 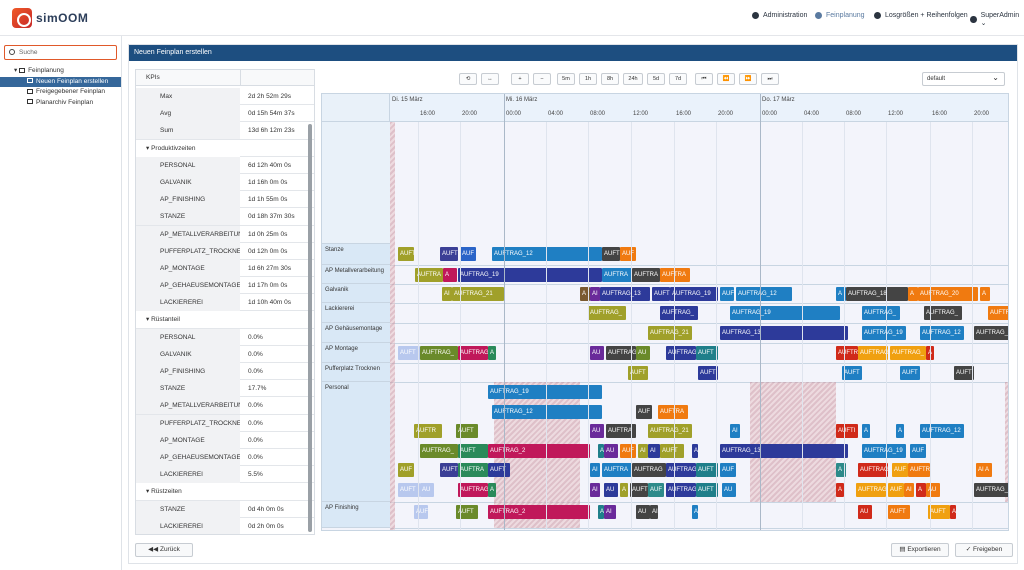 What do you see at coordinates (678, 79) in the screenshot?
I see `toolbar-button: 7d` at bounding box center [678, 79].